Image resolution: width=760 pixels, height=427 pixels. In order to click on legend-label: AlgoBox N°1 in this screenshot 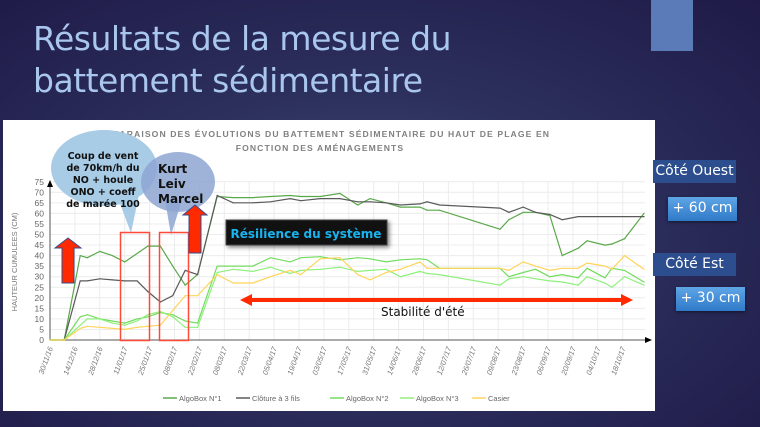, I will do `click(200, 398)`.